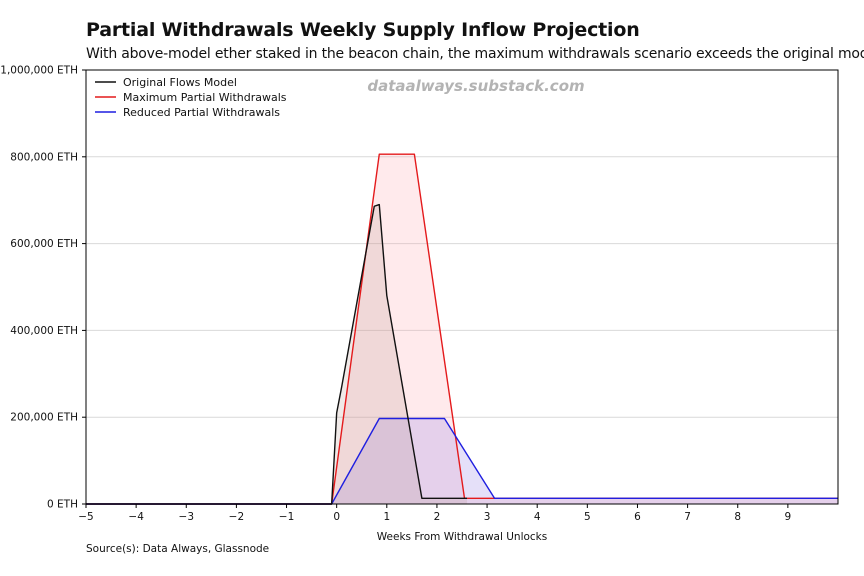  Describe the element at coordinates (44, 331) in the screenshot. I see `y-tick-label: 400,000 ETH` at that location.